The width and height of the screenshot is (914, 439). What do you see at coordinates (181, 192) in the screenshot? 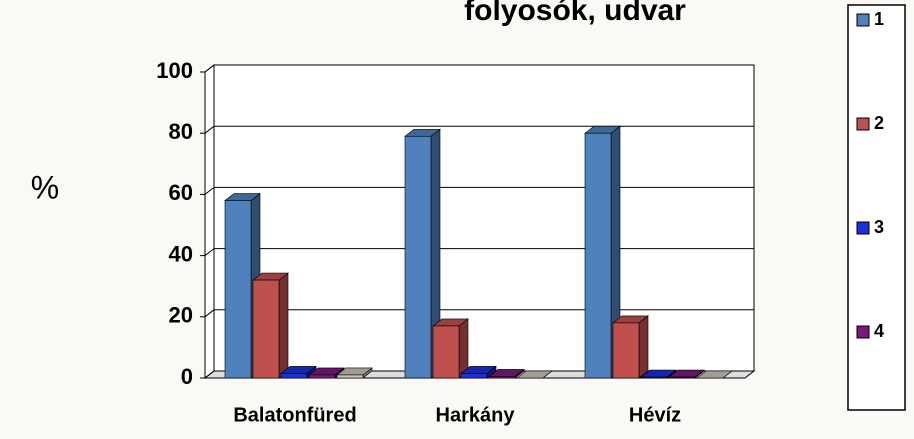
I see `y-tick-label: 60` at bounding box center [181, 192].